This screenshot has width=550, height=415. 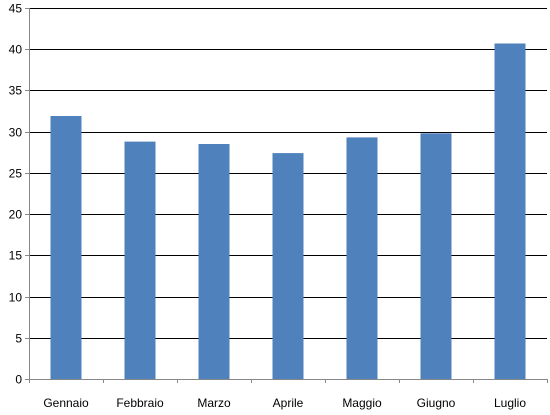 I want to click on y-tick-label: 25, so click(x=16, y=174).